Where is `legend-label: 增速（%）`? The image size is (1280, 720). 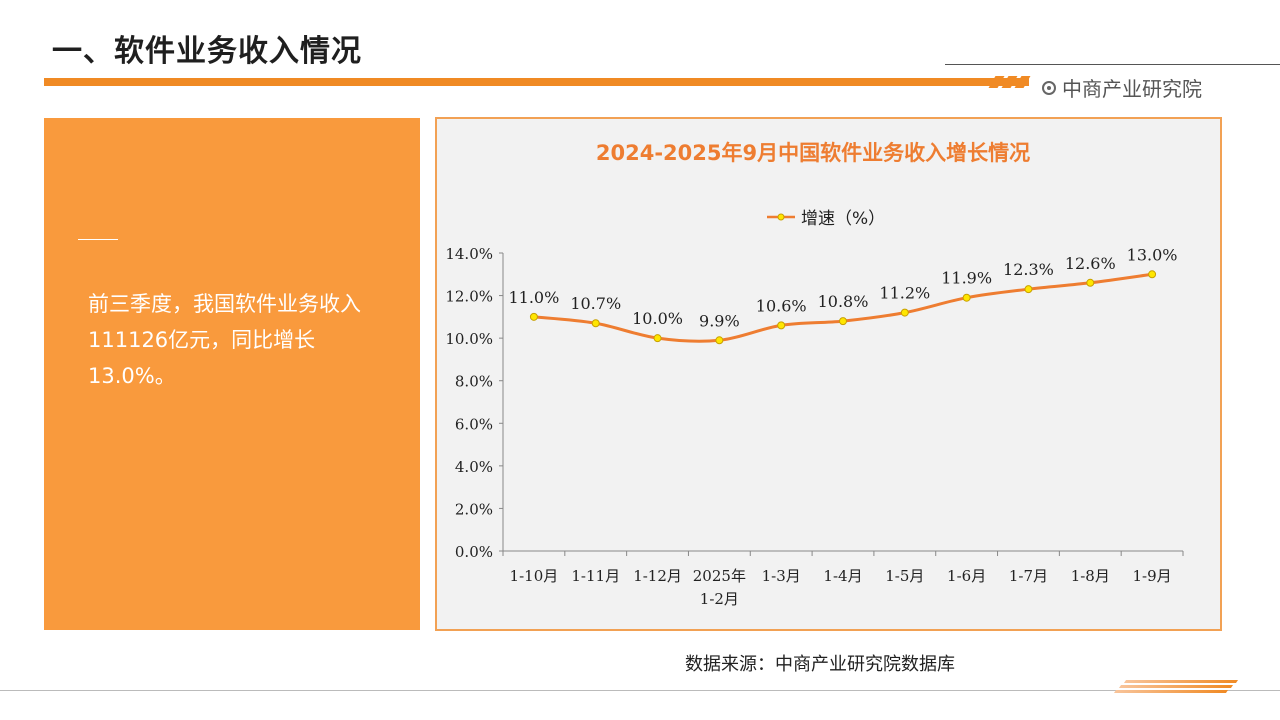 legend-label: 增速（%） is located at coordinates (843, 219).